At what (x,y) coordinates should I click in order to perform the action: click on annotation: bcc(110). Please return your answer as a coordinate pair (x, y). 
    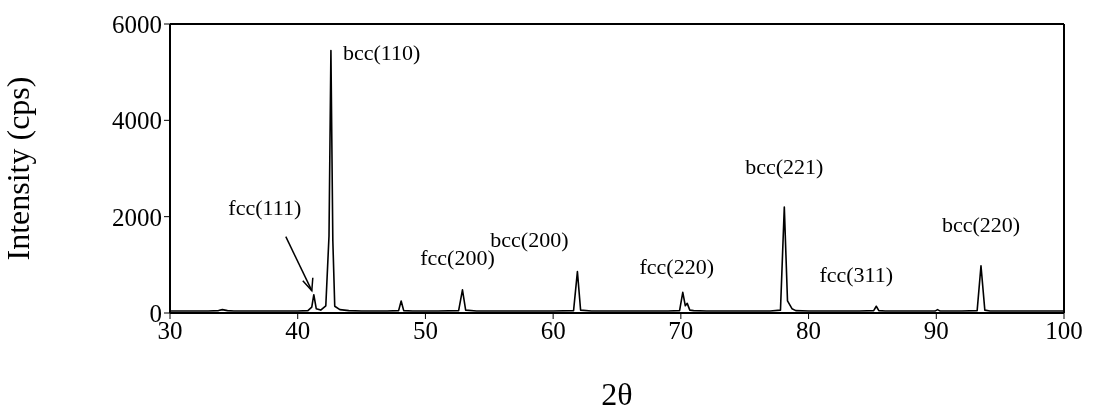
    Looking at the image, I should click on (381, 53).